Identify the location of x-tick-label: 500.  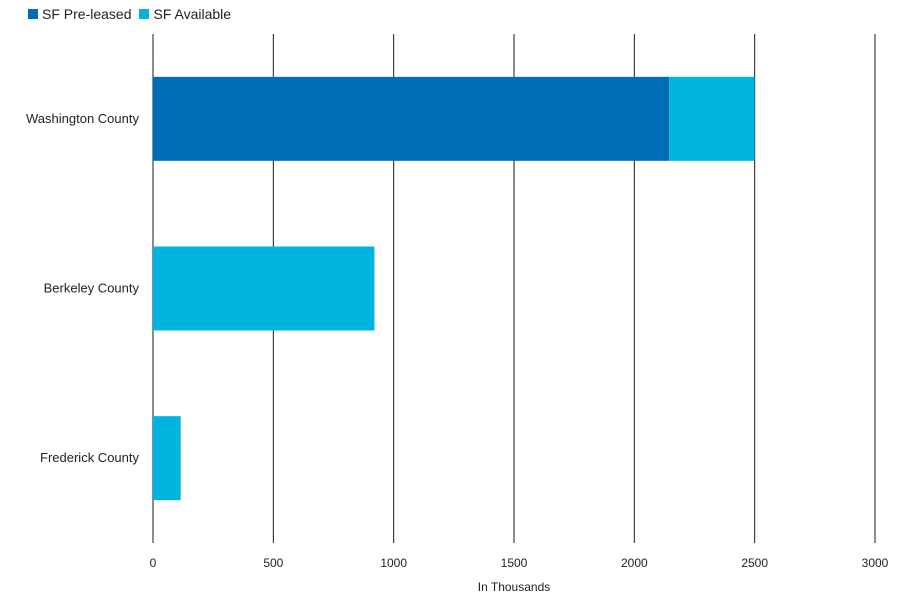
(273, 563).